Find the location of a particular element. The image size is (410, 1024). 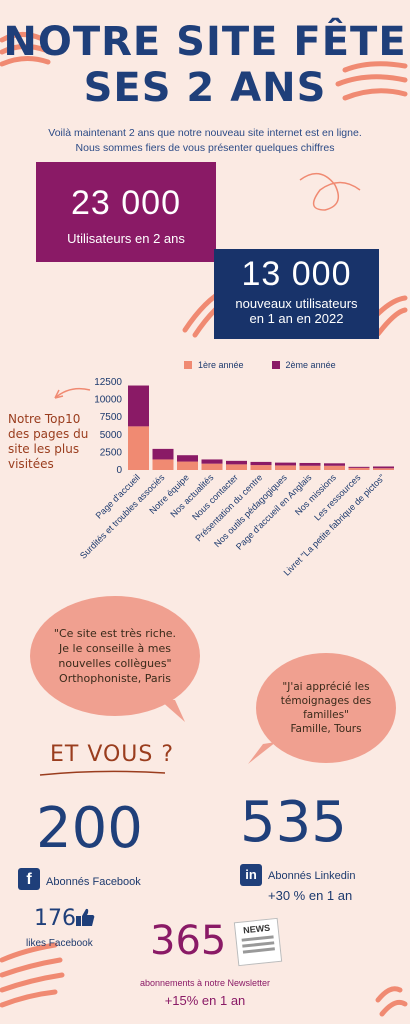

y-tick-label: 10000 is located at coordinates (108, 400).